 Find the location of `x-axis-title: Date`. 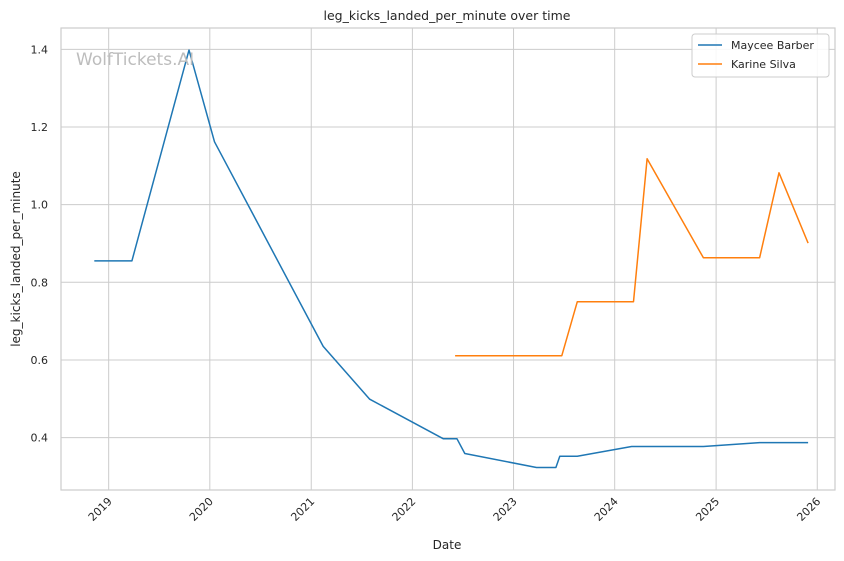

x-axis-title: Date is located at coordinates (447, 545).